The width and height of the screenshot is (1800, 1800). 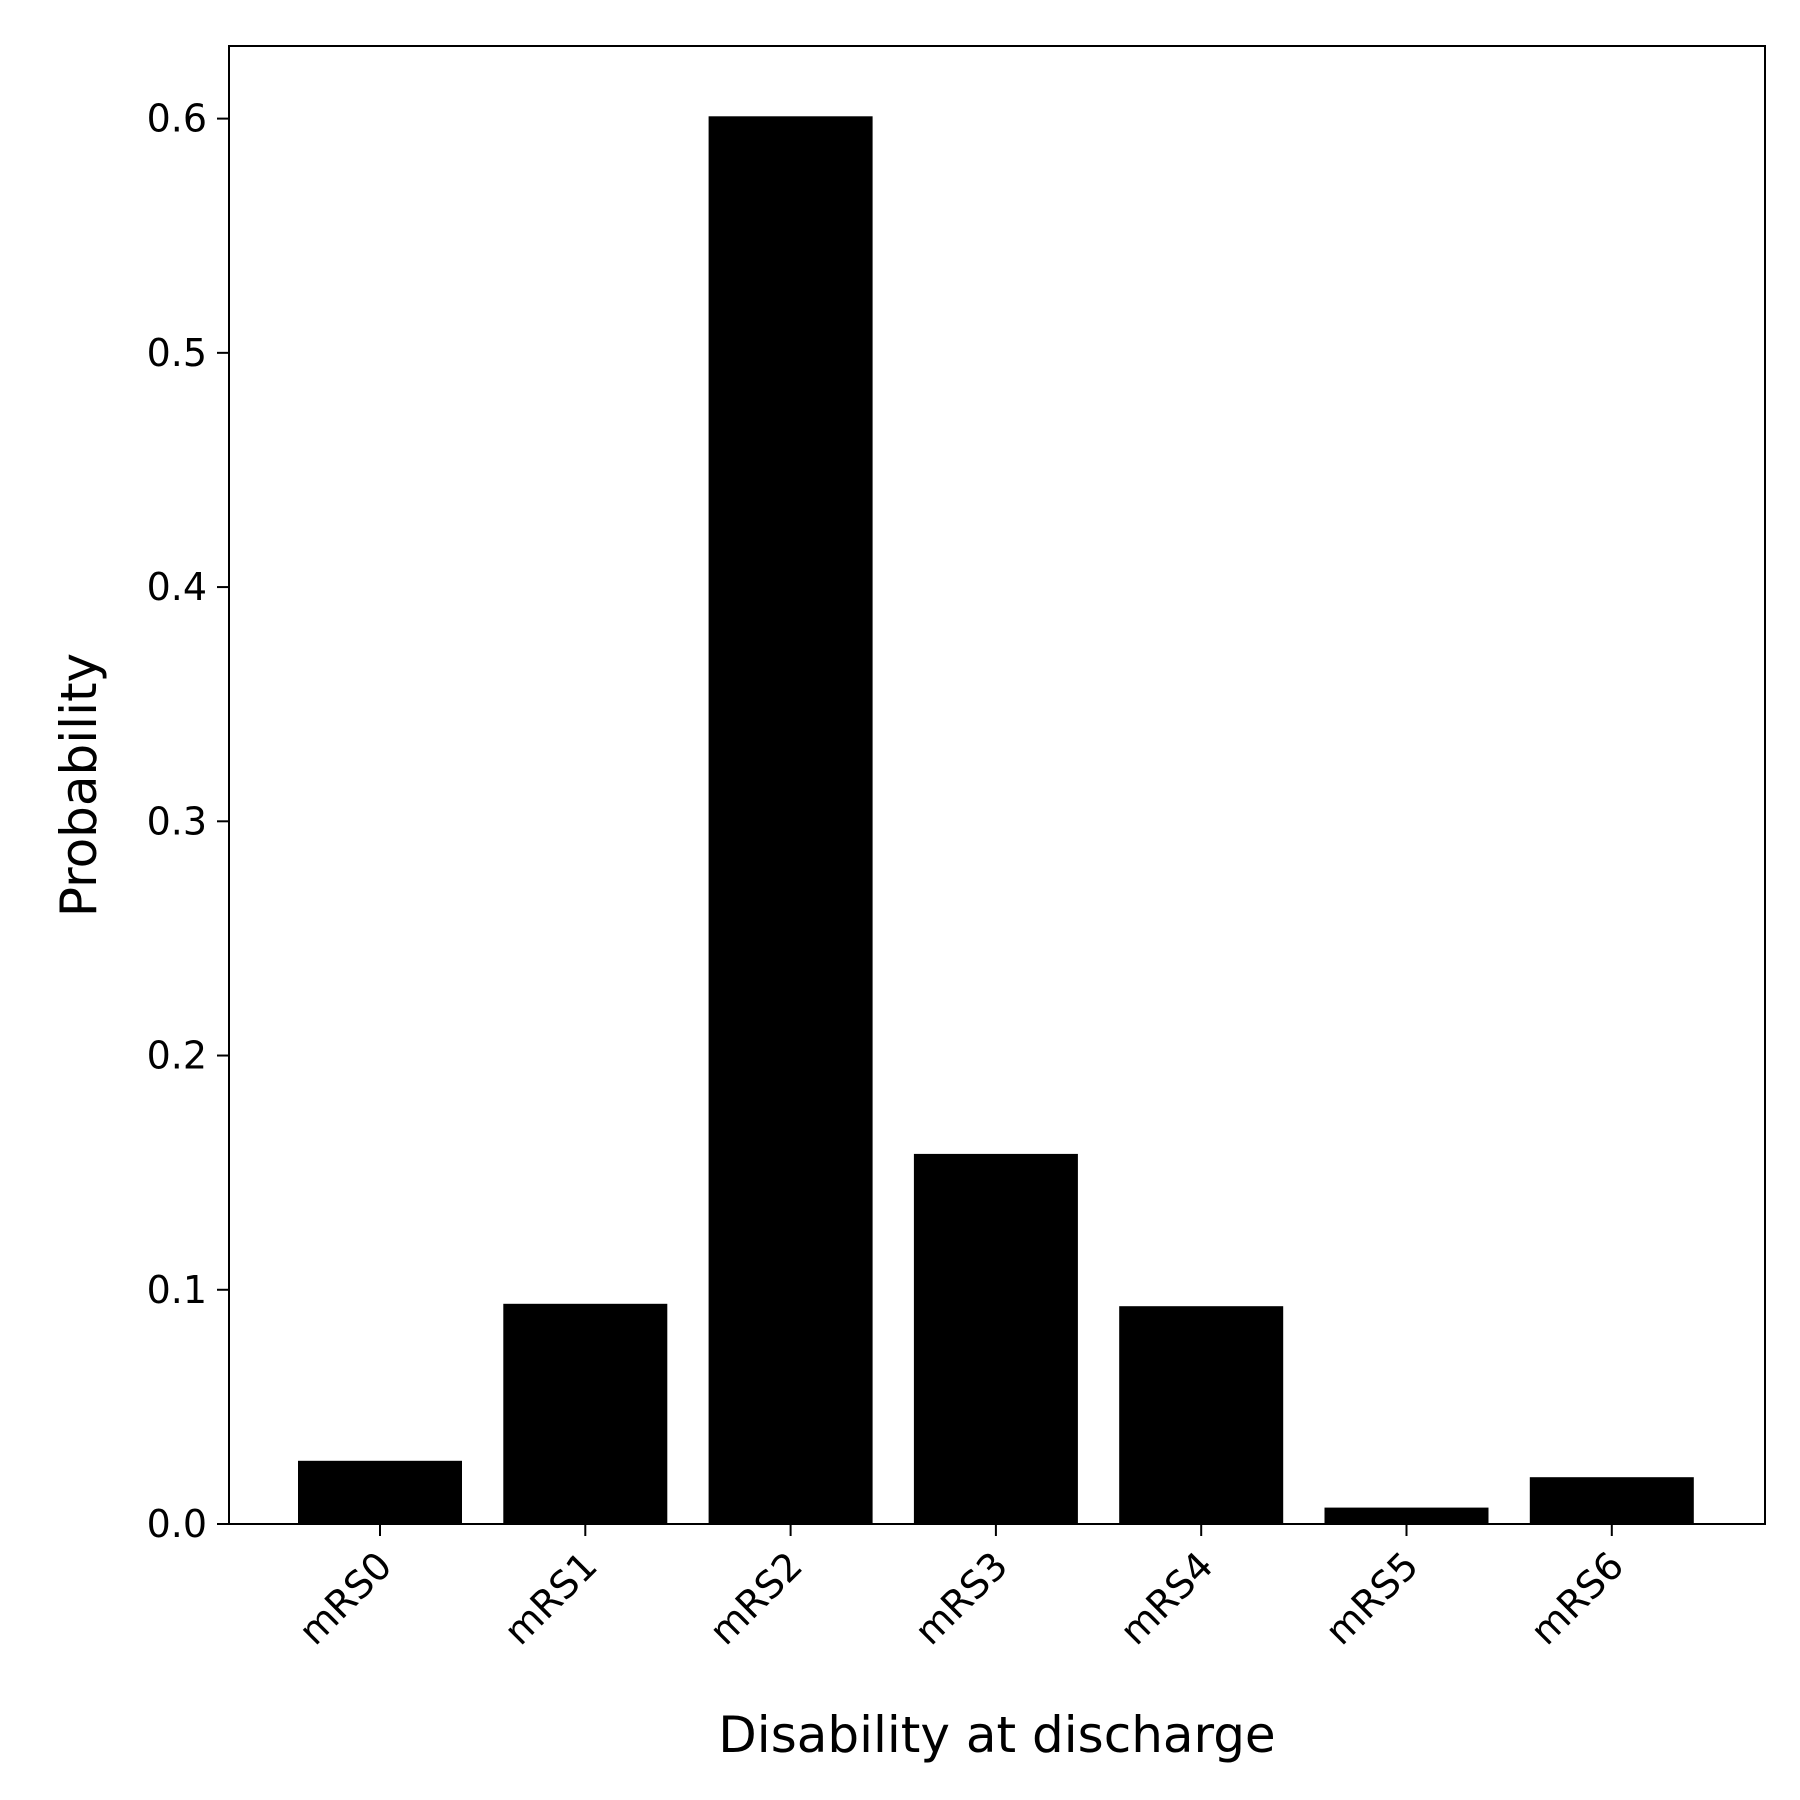 I want to click on y-tick-label: 0.5, so click(x=177, y=353).